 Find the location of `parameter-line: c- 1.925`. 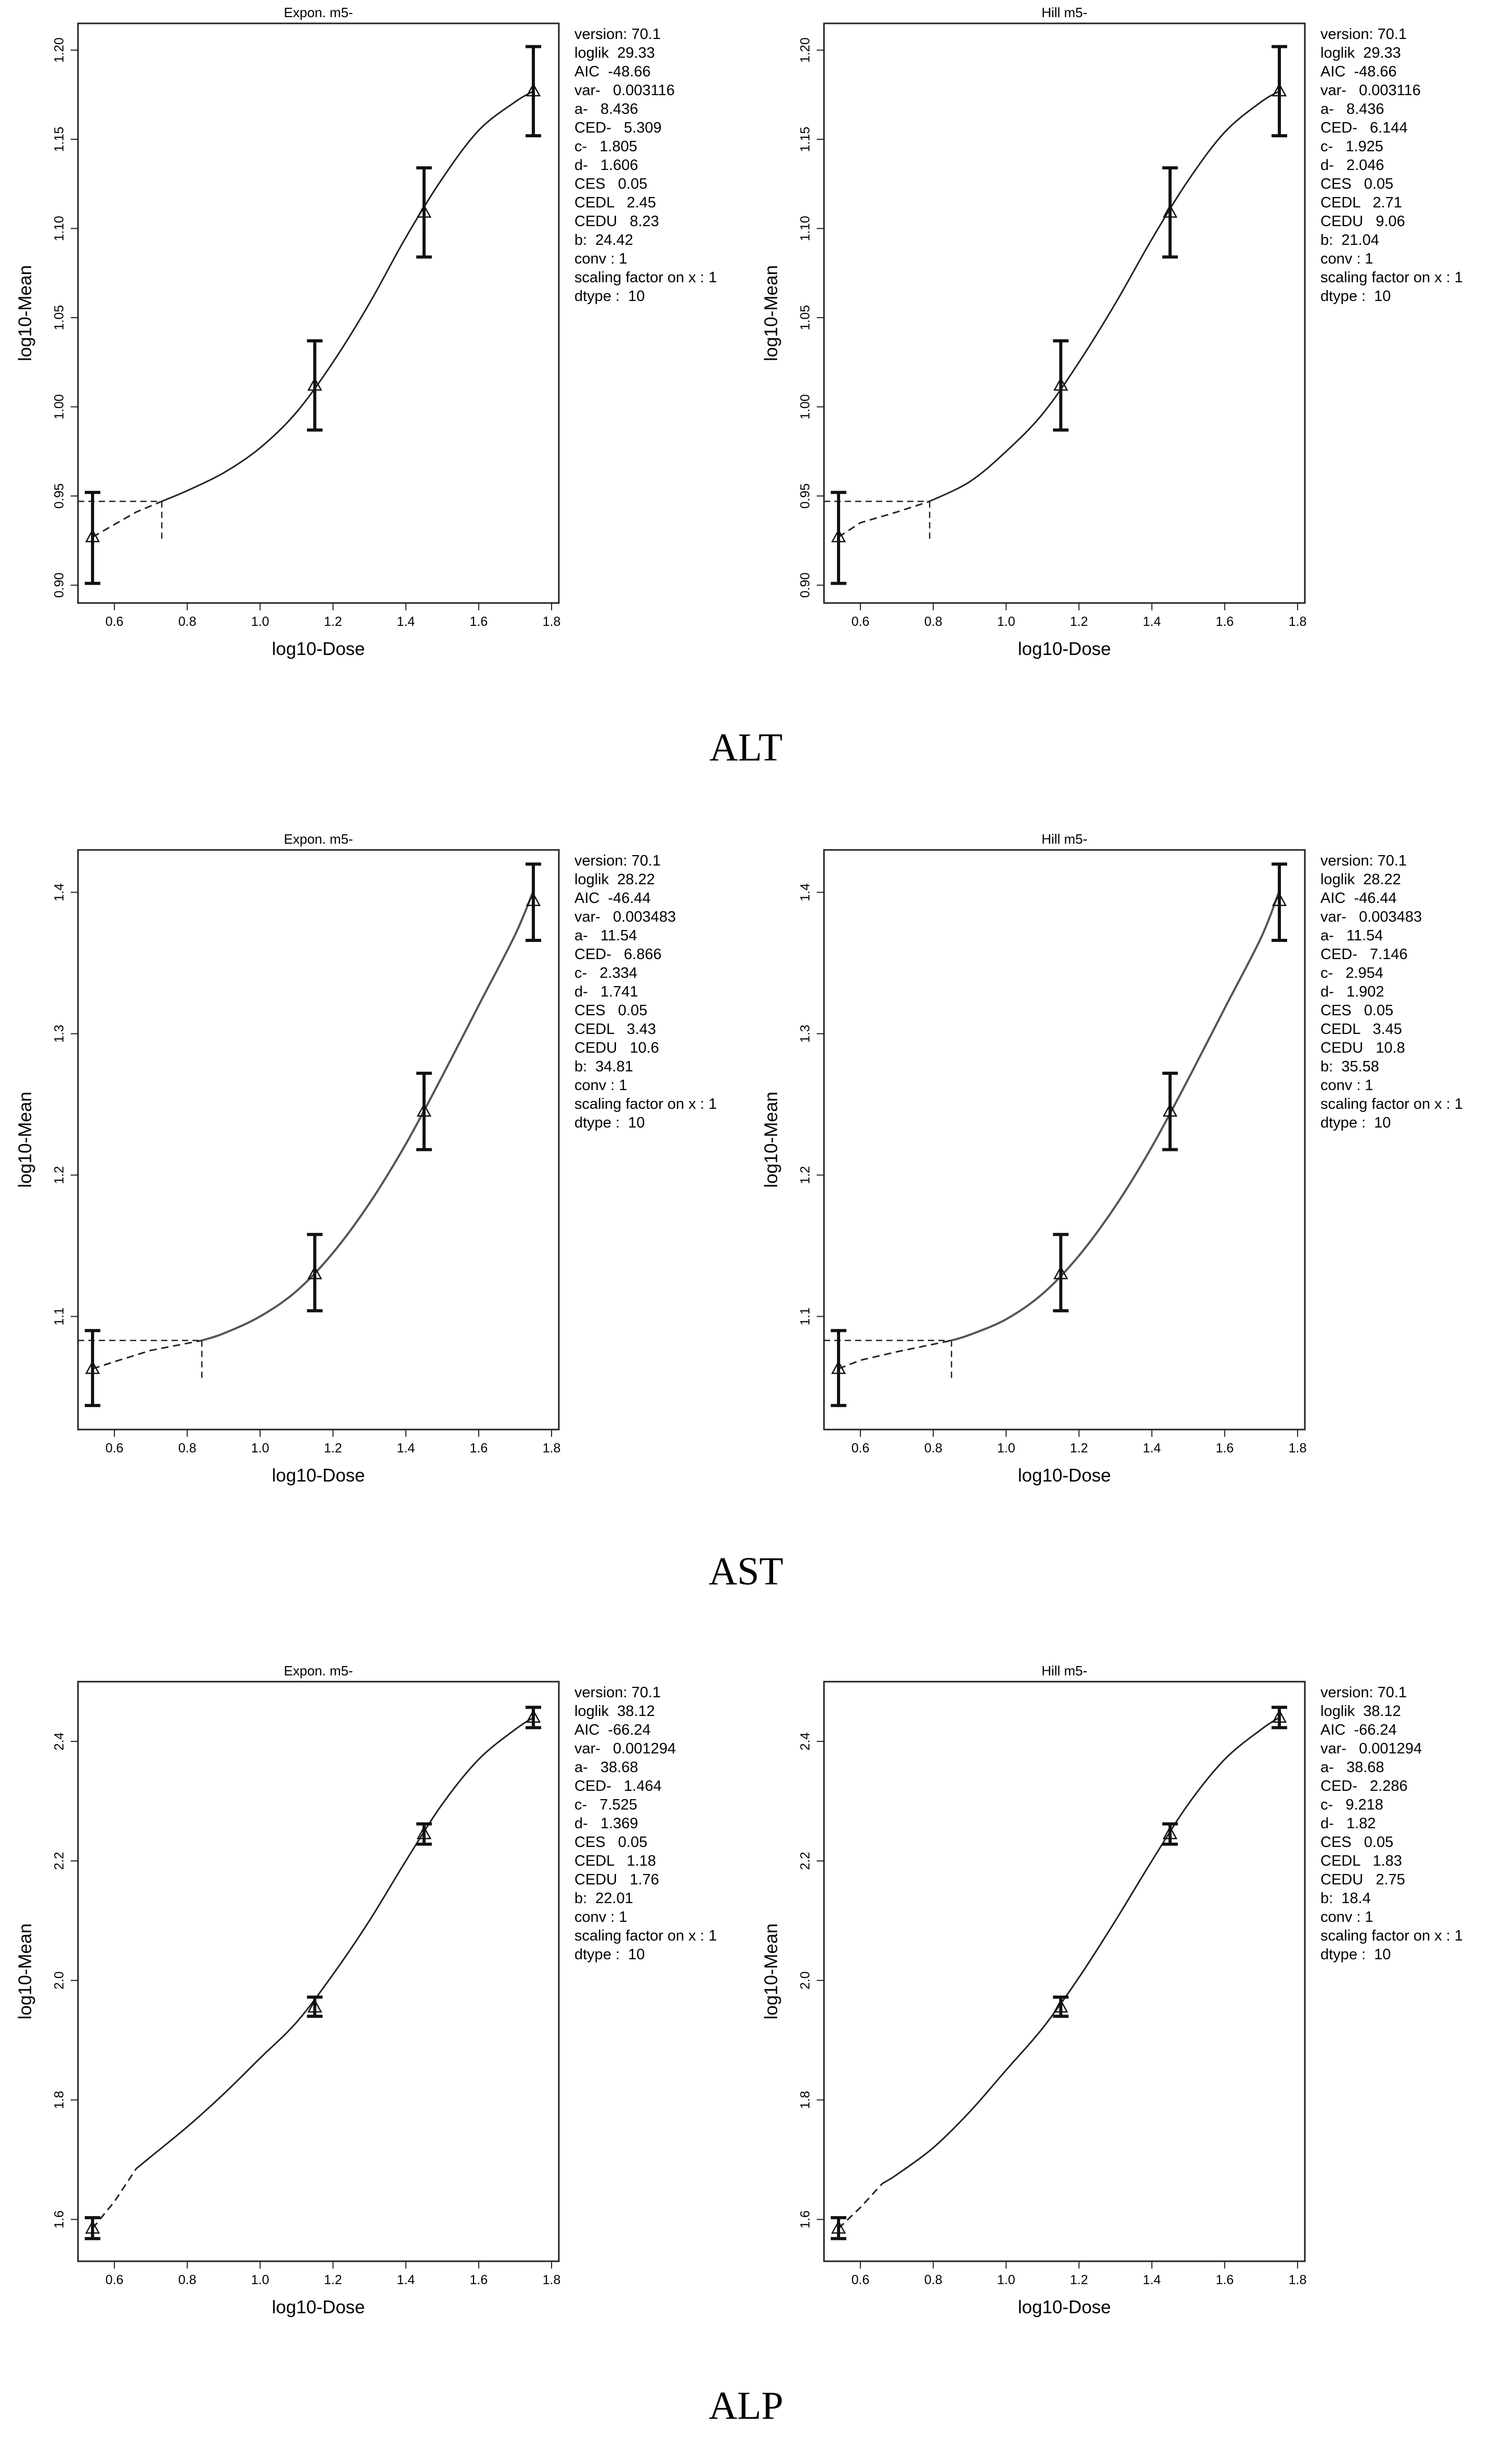

parameter-line: c- 1.925 is located at coordinates (1351, 146).